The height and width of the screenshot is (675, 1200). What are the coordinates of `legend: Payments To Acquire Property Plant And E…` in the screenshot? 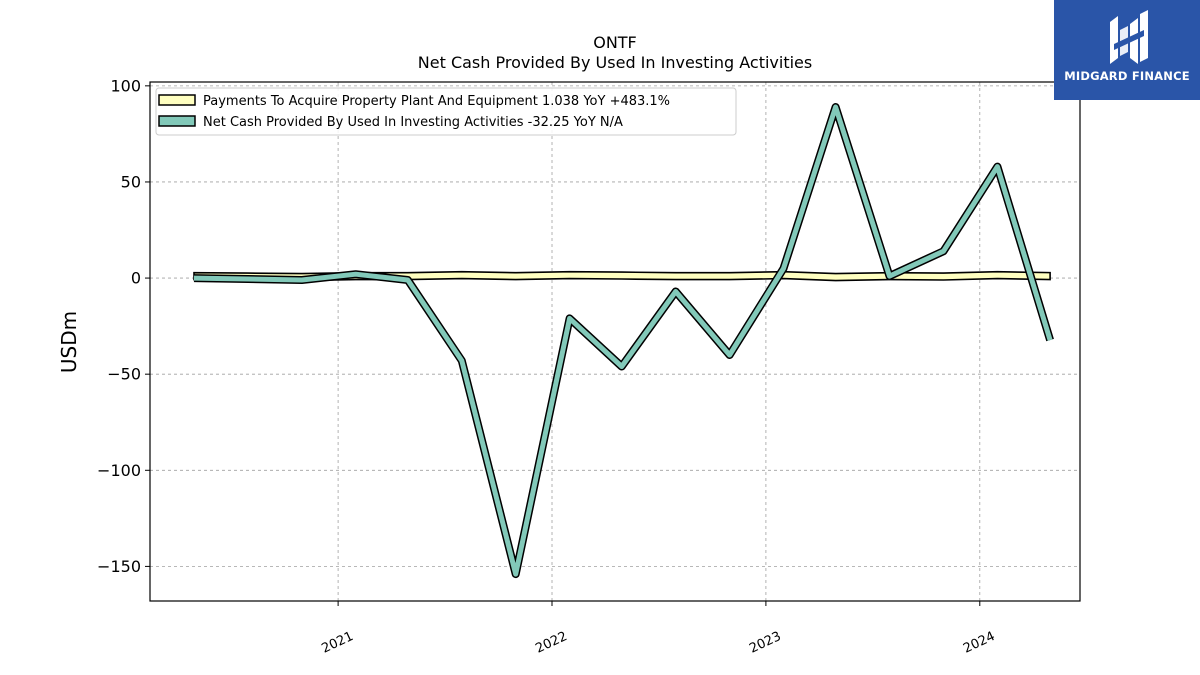 It's located at (446, 111).